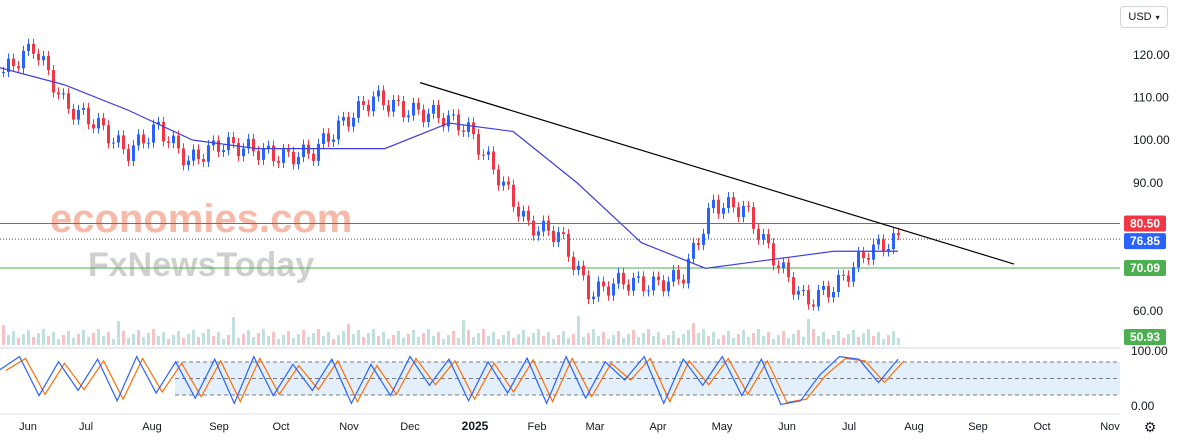 The image size is (1178, 444). I want to click on currency-selector-button: USD ▾, so click(1144, 17).